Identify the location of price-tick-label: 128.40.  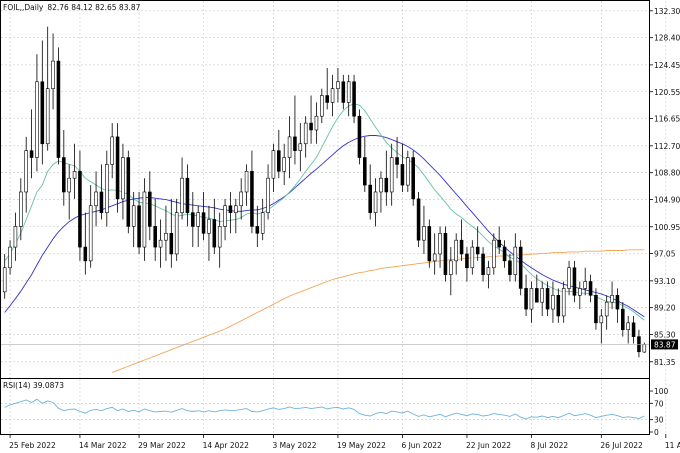
(667, 38).